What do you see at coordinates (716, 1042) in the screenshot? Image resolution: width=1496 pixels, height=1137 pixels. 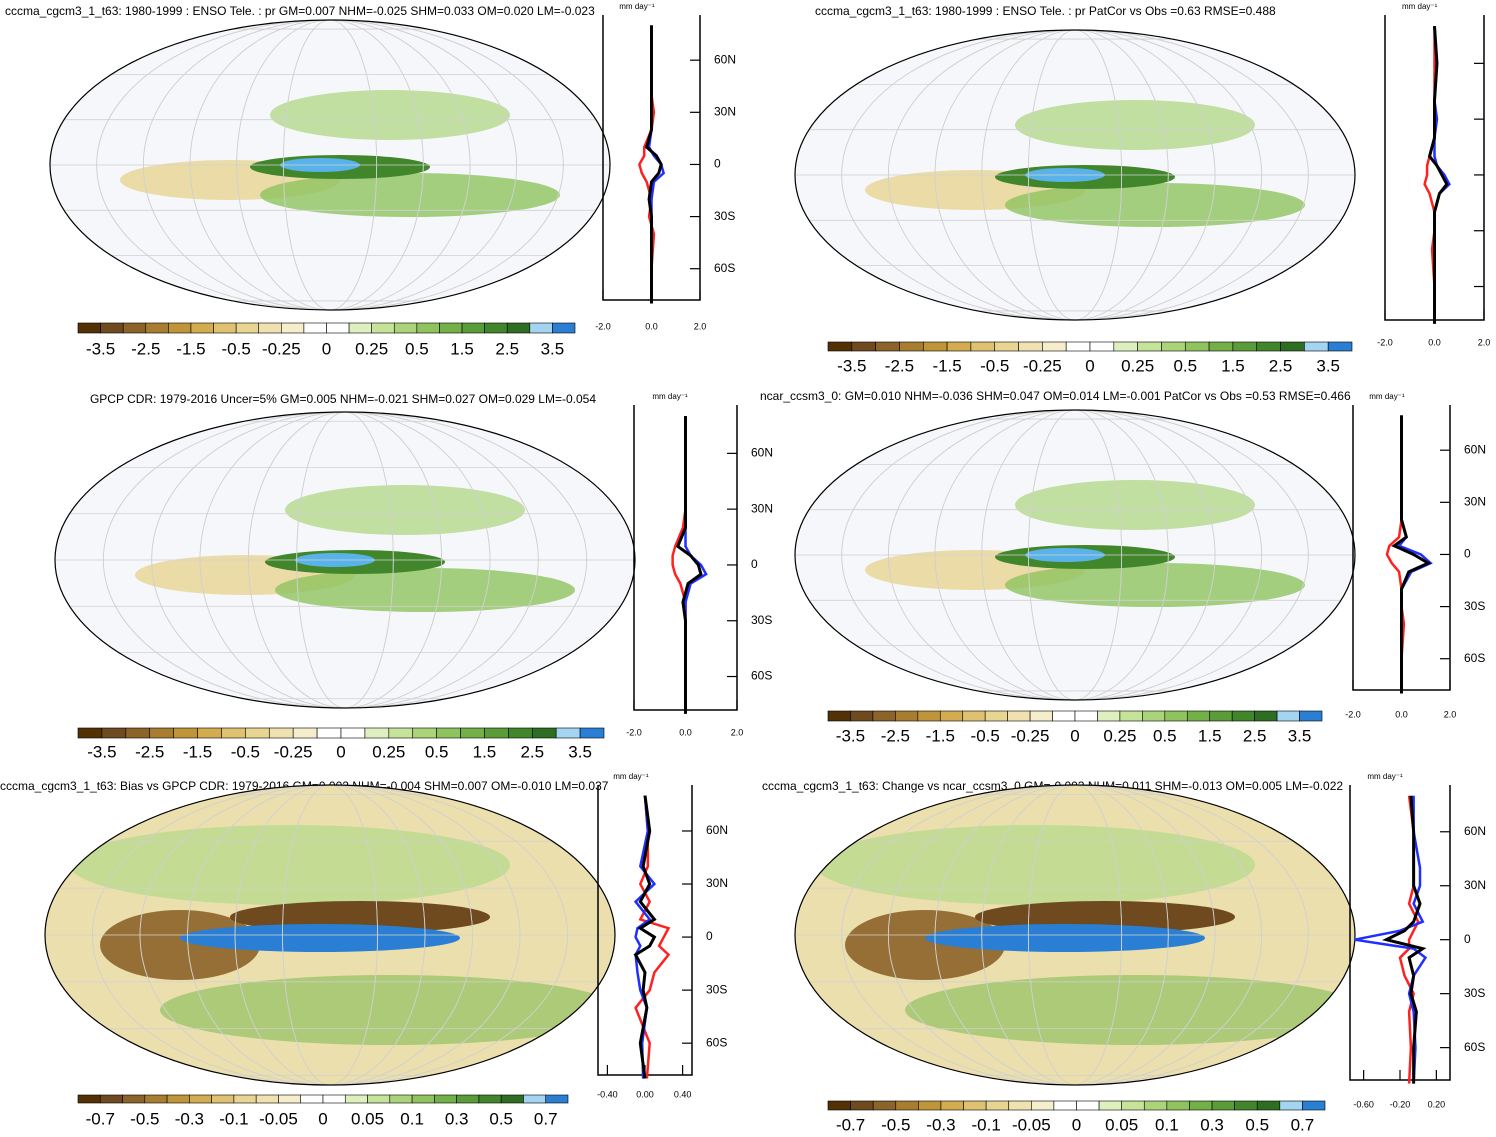 I see `y-tick-label: 60S` at bounding box center [716, 1042].